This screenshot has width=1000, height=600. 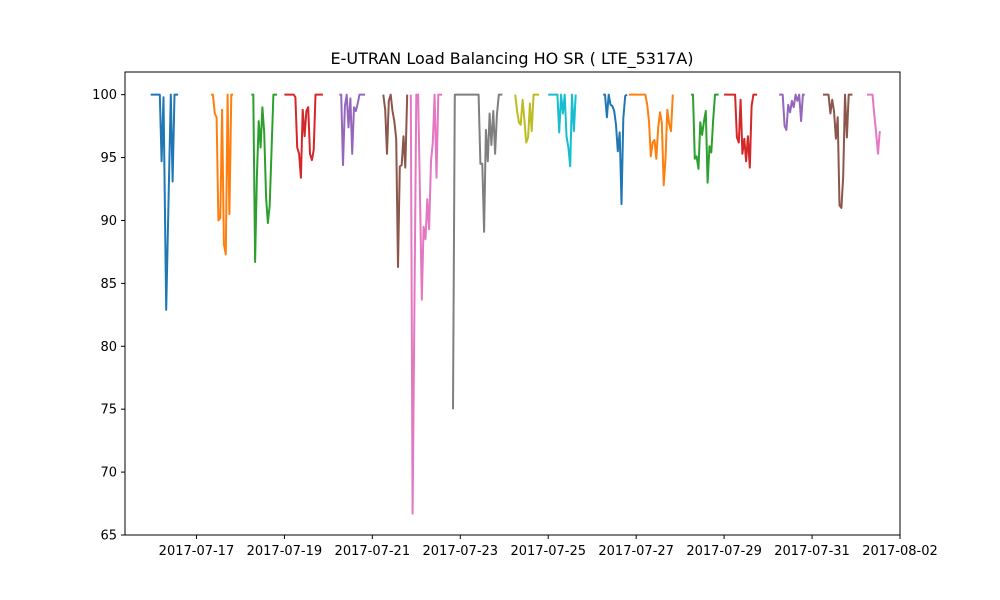 What do you see at coordinates (636, 551) in the screenshot?
I see `x-tick-label-5: 2017-07-27` at bounding box center [636, 551].